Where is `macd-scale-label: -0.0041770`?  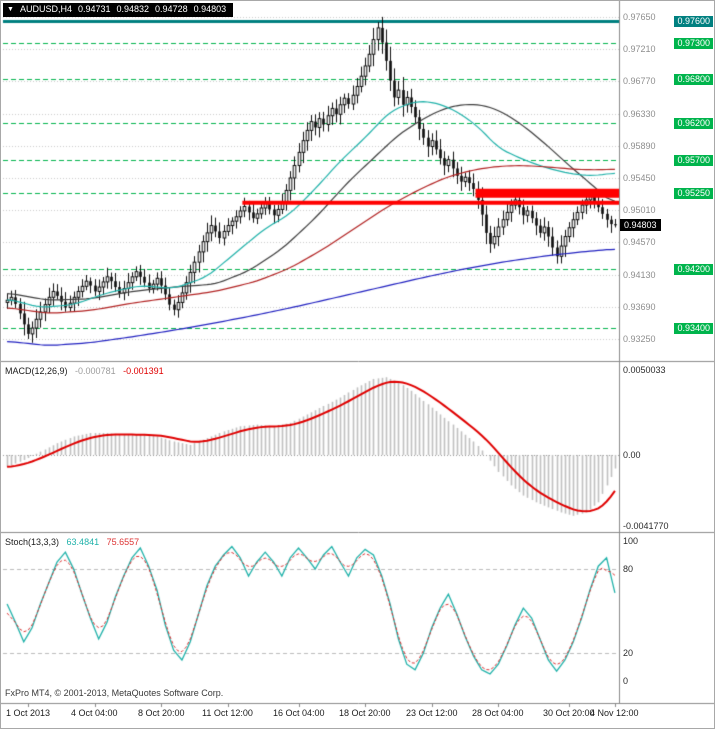
macd-scale-label: -0.0041770 is located at coordinates (646, 526).